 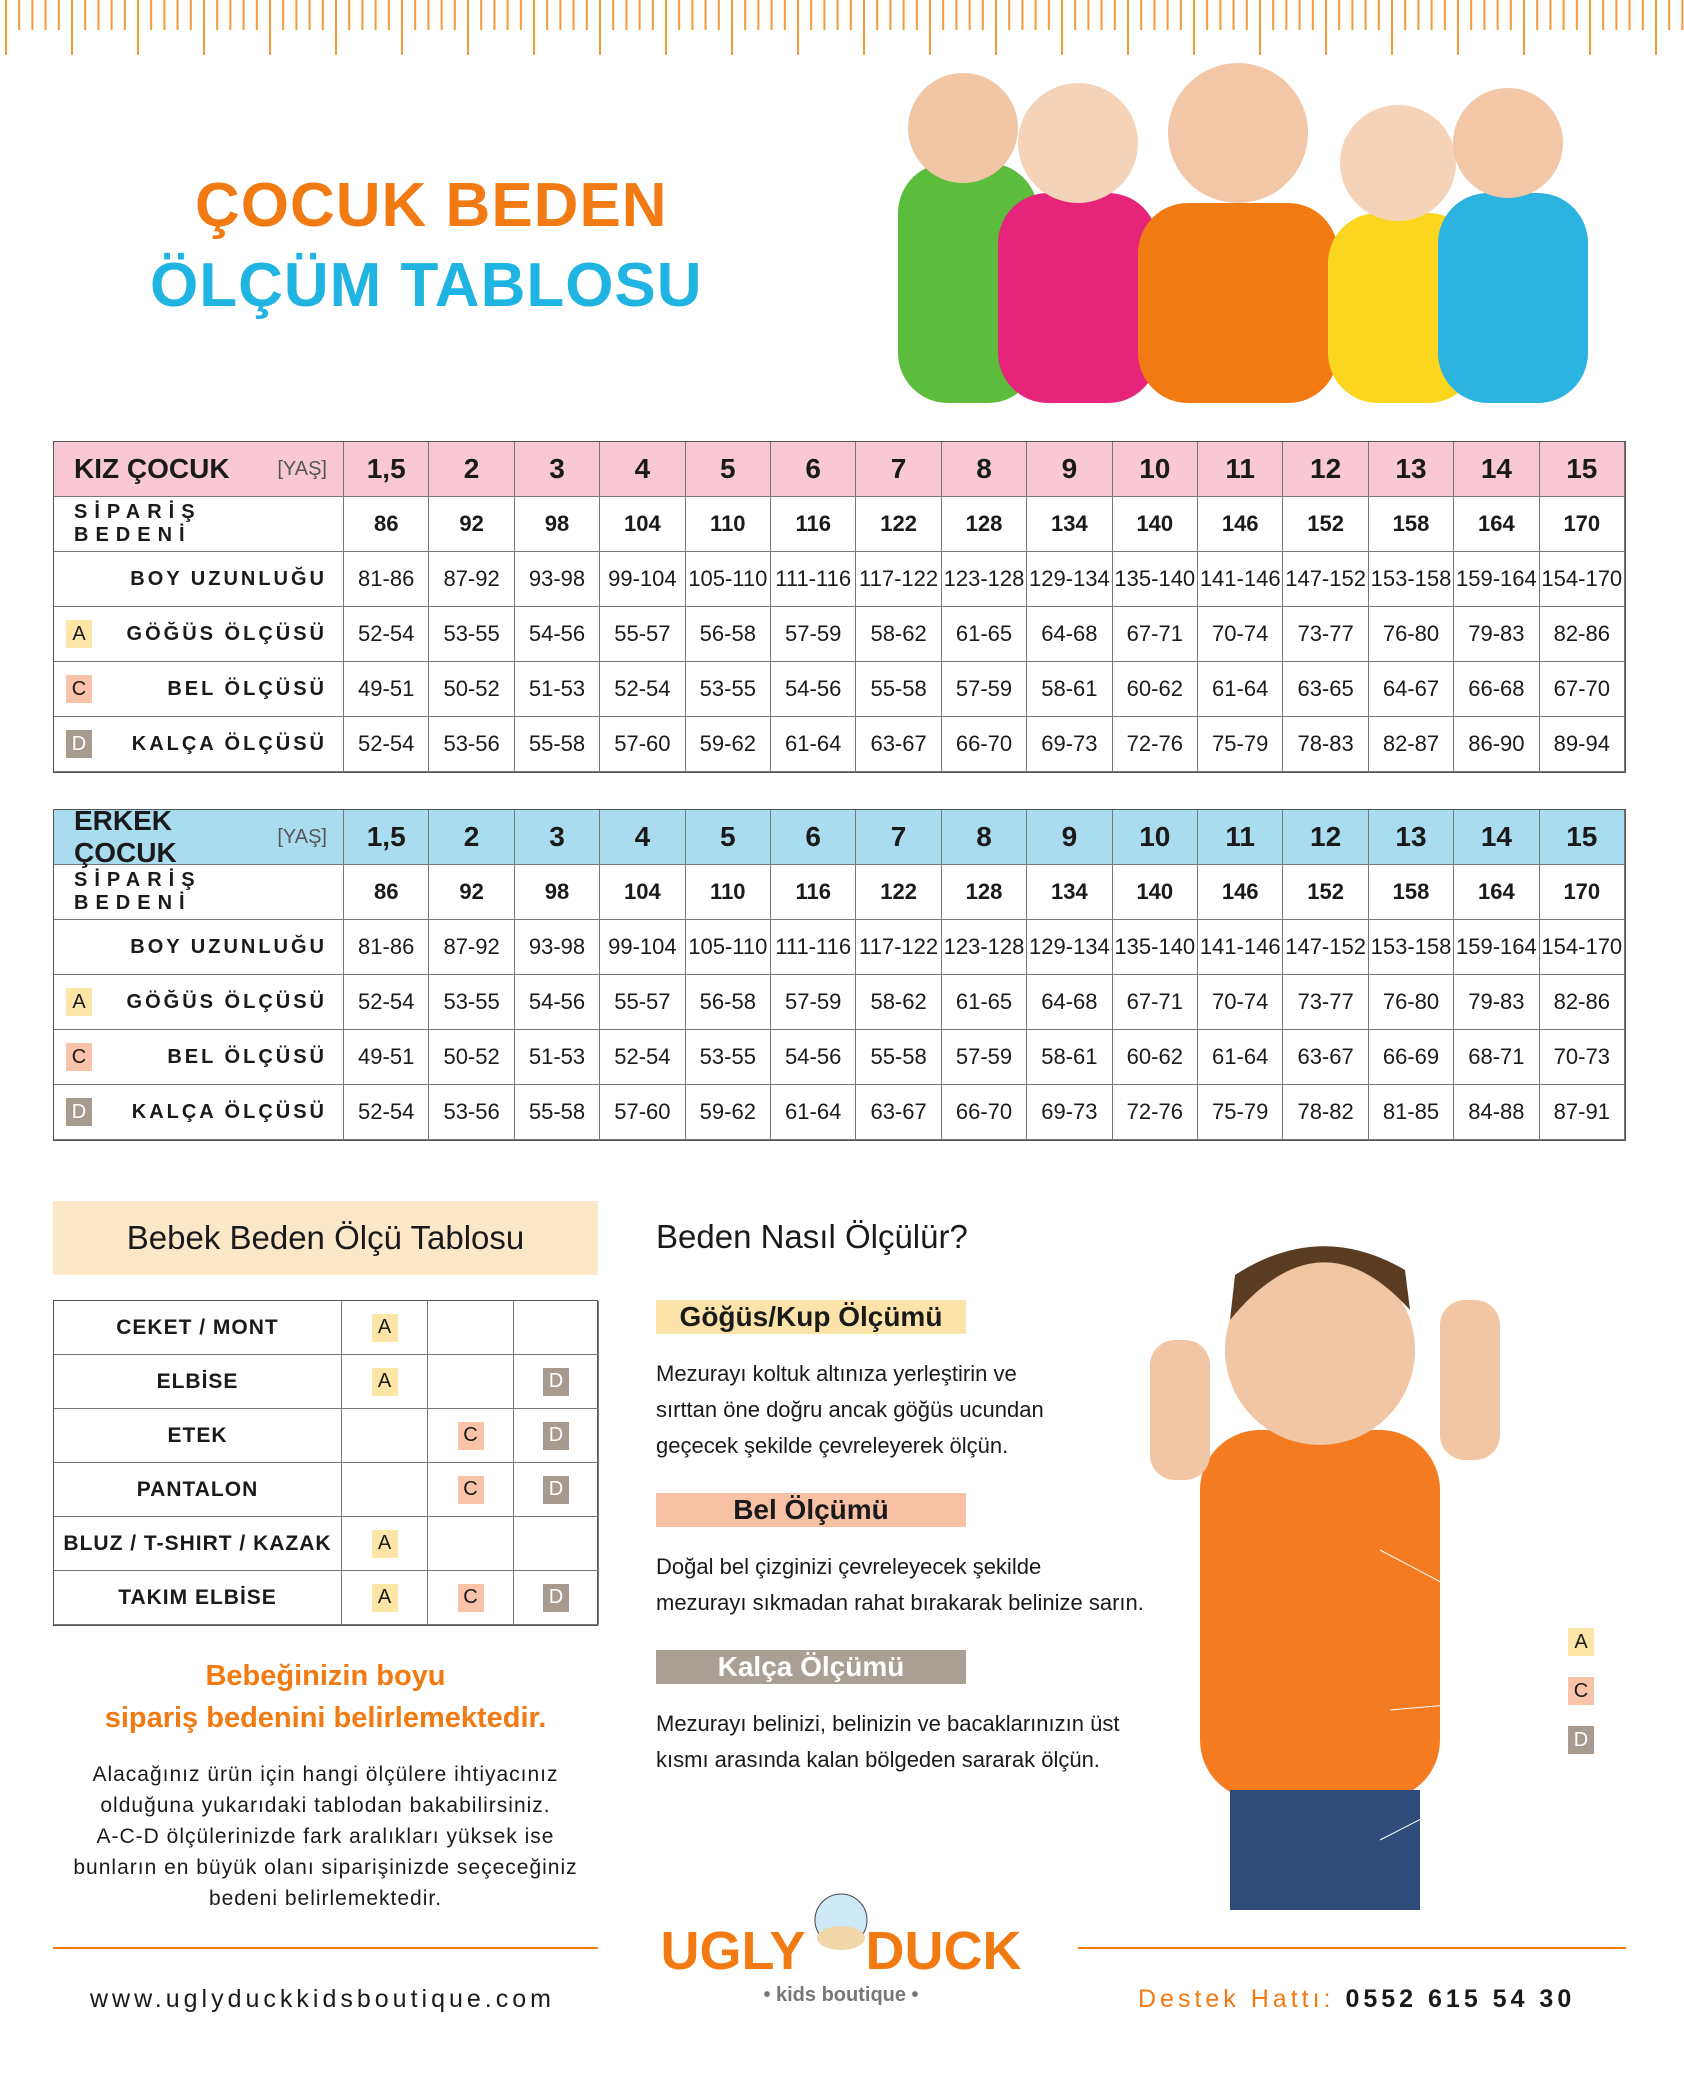 I want to click on age: 6, so click(x=814, y=469).